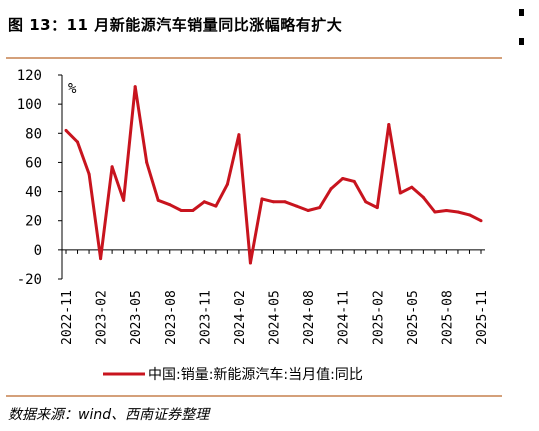  Describe the element at coordinates (29, 76) in the screenshot. I see `y-tick-label: 120` at that location.